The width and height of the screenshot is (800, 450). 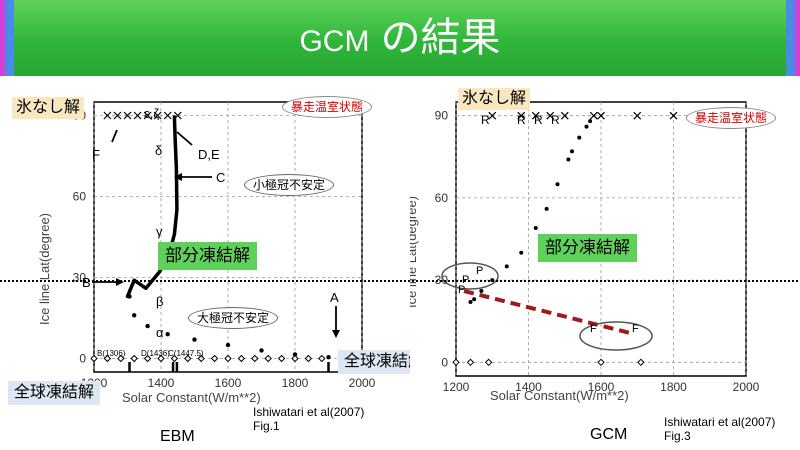 I want to click on label-de: D,E, so click(x=209, y=154).